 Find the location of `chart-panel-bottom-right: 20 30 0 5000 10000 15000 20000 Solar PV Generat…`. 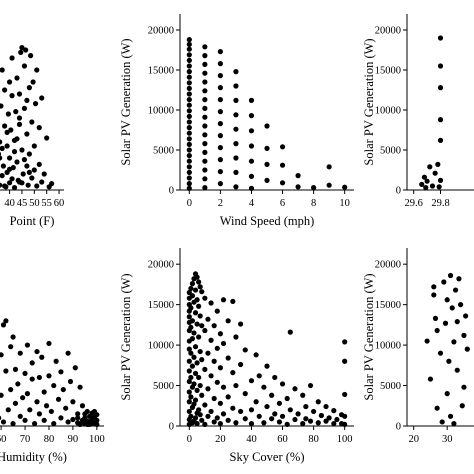

chart-panel-bottom-right: 20 30 0 5000 10000 15000 20000 Solar PV Generat… is located at coordinates (418, 346).